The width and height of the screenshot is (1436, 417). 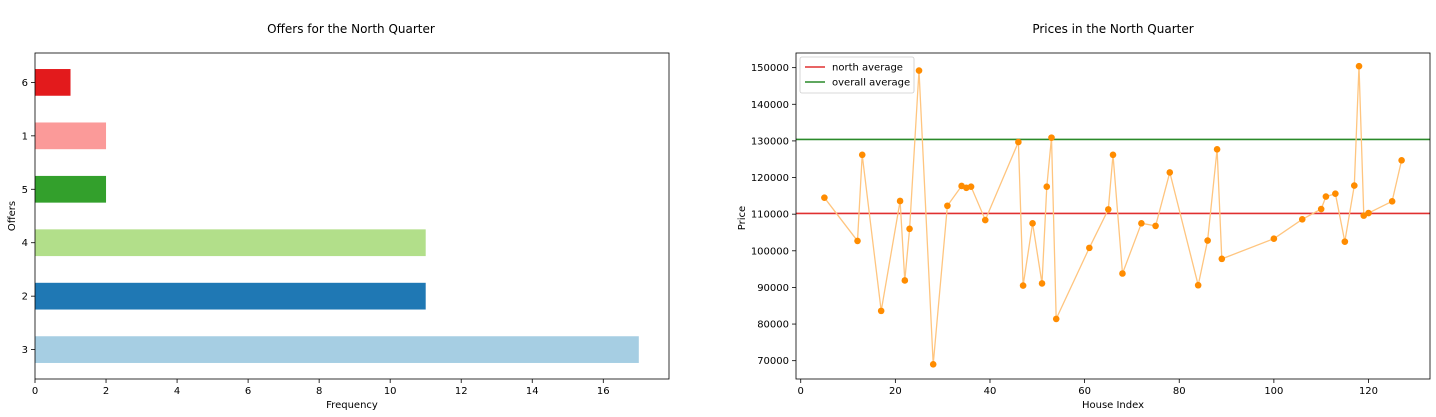 What do you see at coordinates (773, 288) in the screenshot?
I see `y-tick-label: 90000` at bounding box center [773, 288].